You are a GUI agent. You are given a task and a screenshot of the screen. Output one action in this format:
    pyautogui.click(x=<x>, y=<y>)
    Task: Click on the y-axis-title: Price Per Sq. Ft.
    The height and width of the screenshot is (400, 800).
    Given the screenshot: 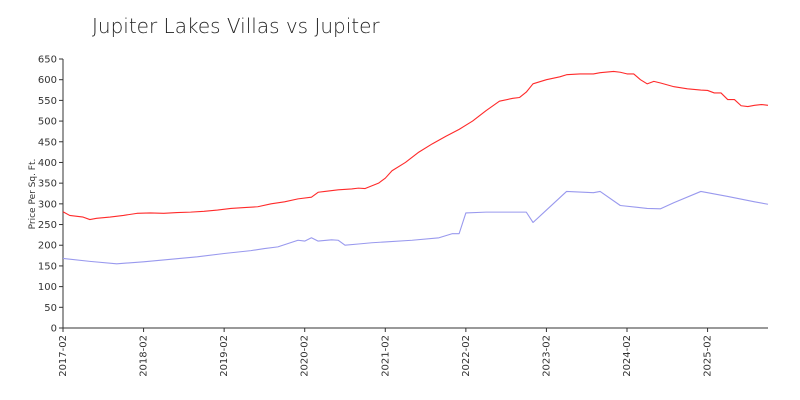 What is the action you would take?
    pyautogui.click(x=33, y=194)
    